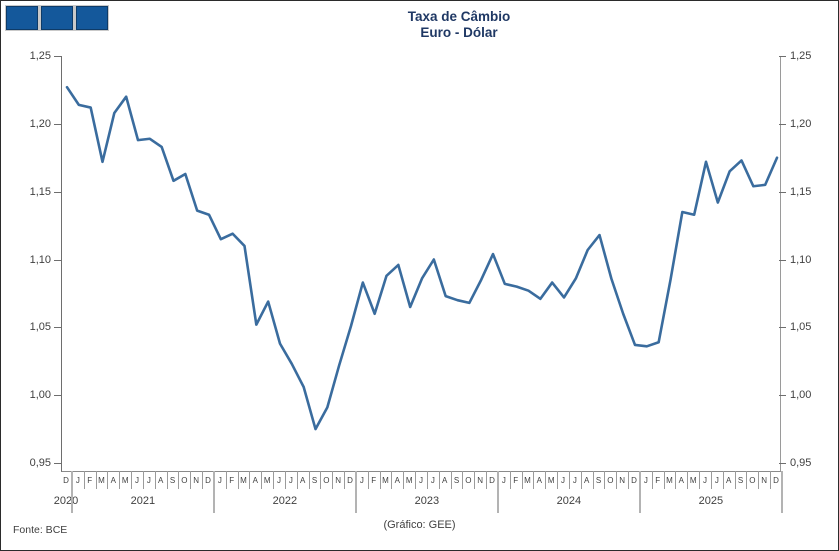 The width and height of the screenshot is (839, 551). Describe the element at coordinates (22, 18) in the screenshot. I see `logo-square` at that location.